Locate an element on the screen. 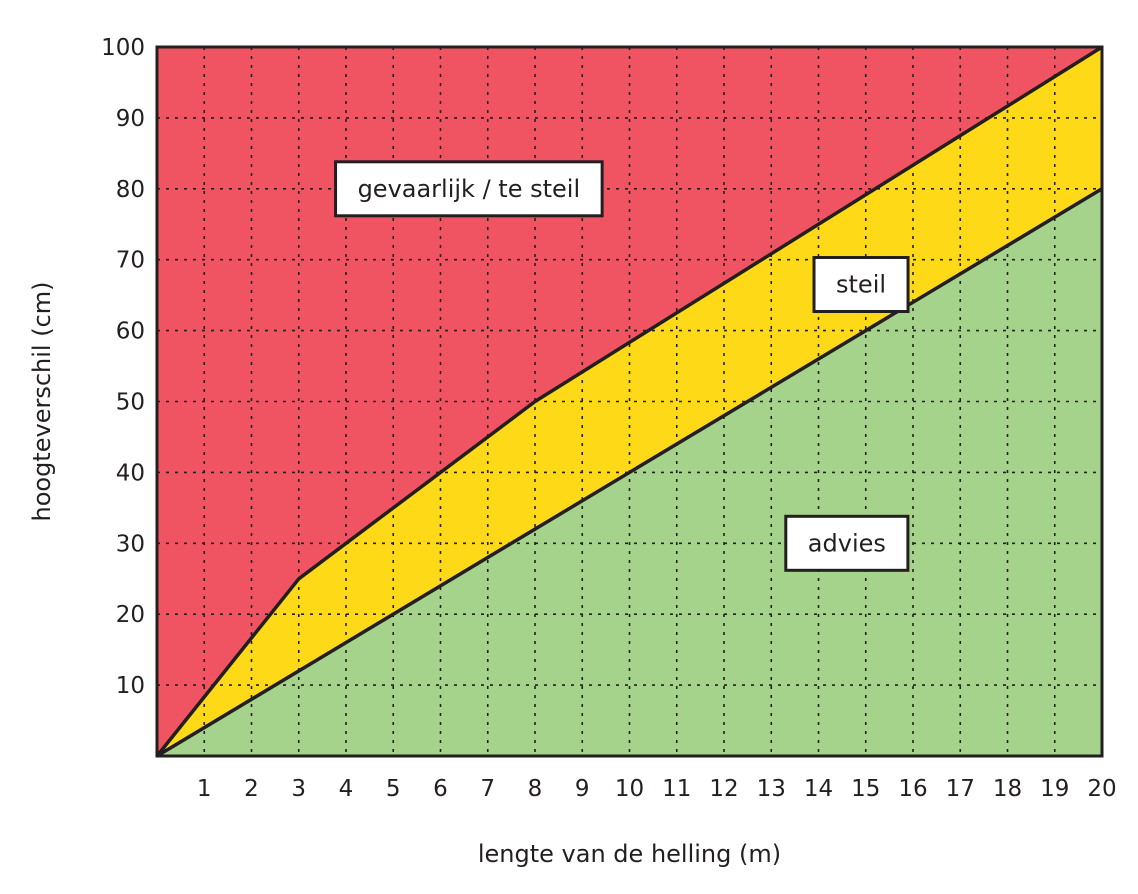  y-tick-label: 100 is located at coordinates (123, 48).